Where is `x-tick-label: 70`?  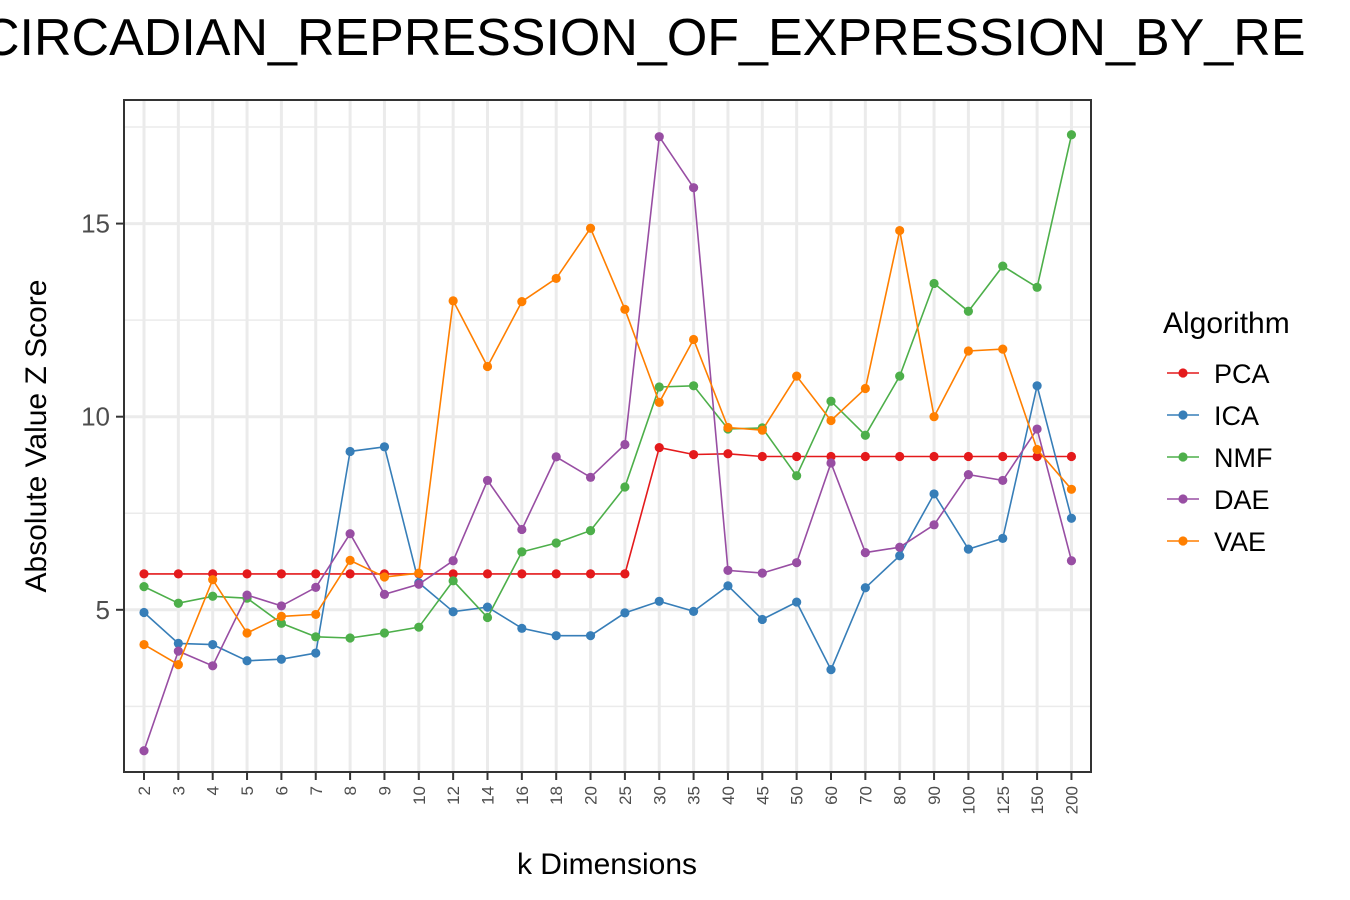
x-tick-label: 70 is located at coordinates (865, 795).